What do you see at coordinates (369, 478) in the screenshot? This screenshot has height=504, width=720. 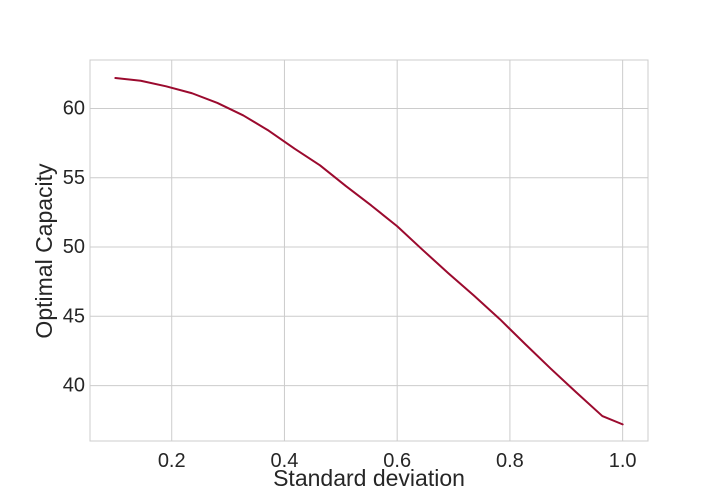 I see `x-axis-label: Standard deviation` at bounding box center [369, 478].